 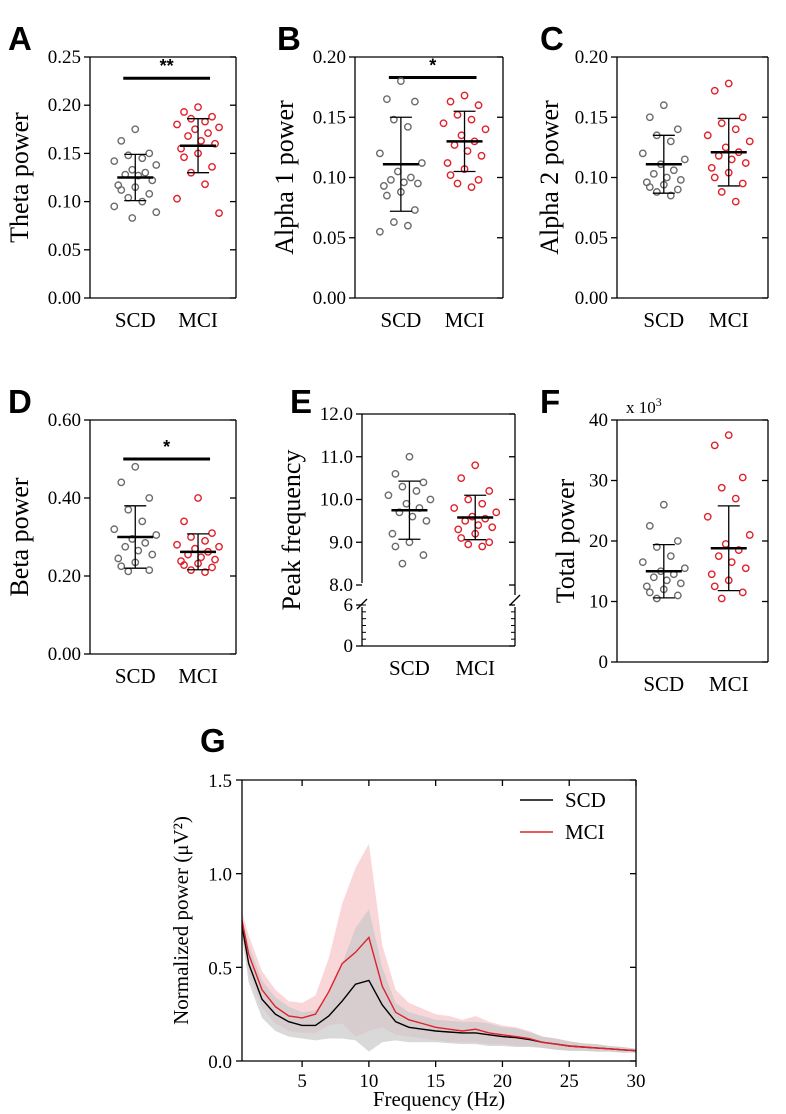 What do you see at coordinates (336, 457) in the screenshot?
I see `panel-e-ytick-label: 11.0` at bounding box center [336, 457].